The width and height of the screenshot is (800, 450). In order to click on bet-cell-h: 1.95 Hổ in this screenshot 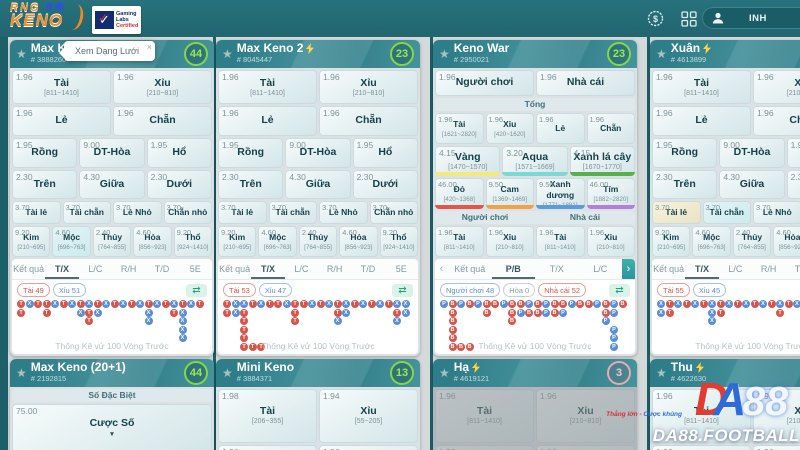, I will do `click(385, 153)`.